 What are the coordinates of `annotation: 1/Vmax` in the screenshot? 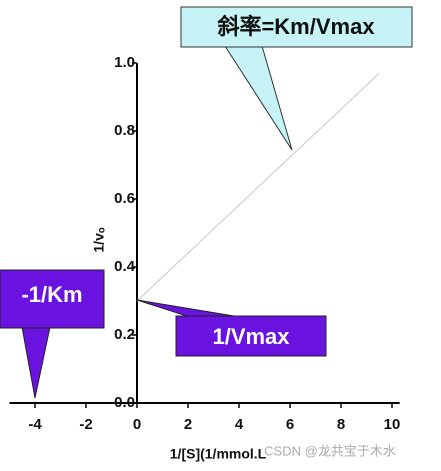 It's located at (251, 336).